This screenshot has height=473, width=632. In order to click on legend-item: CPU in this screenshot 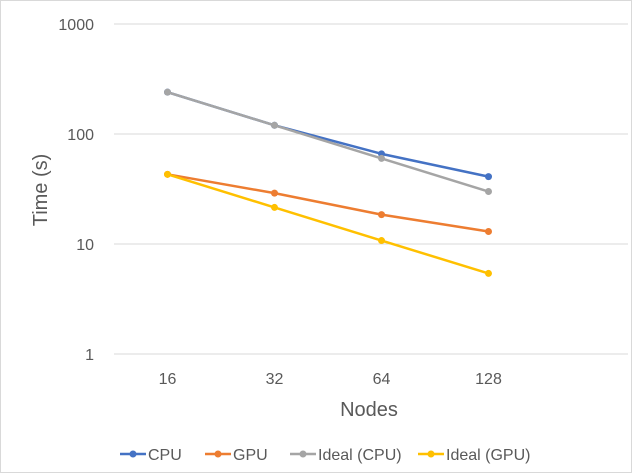, I will do `click(151, 455)`.